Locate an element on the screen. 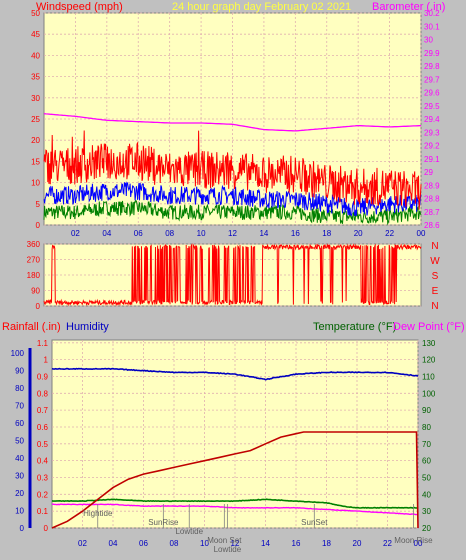 The height and width of the screenshot is (560, 466). temperature-tick-label: 50 is located at coordinates (426, 477).